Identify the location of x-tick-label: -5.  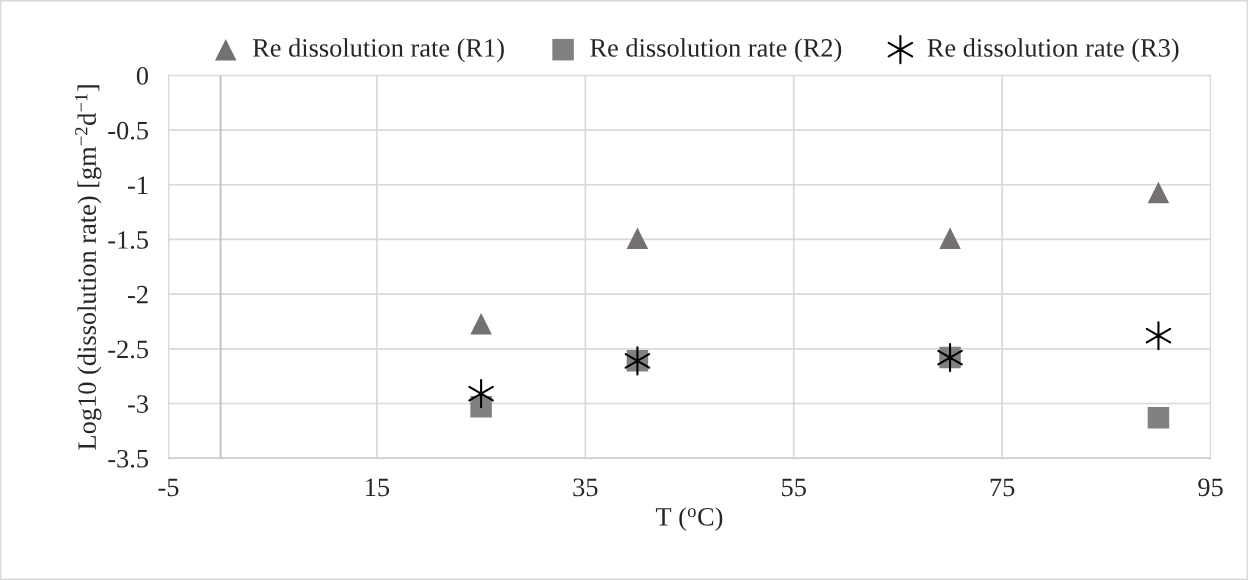
(168, 487).